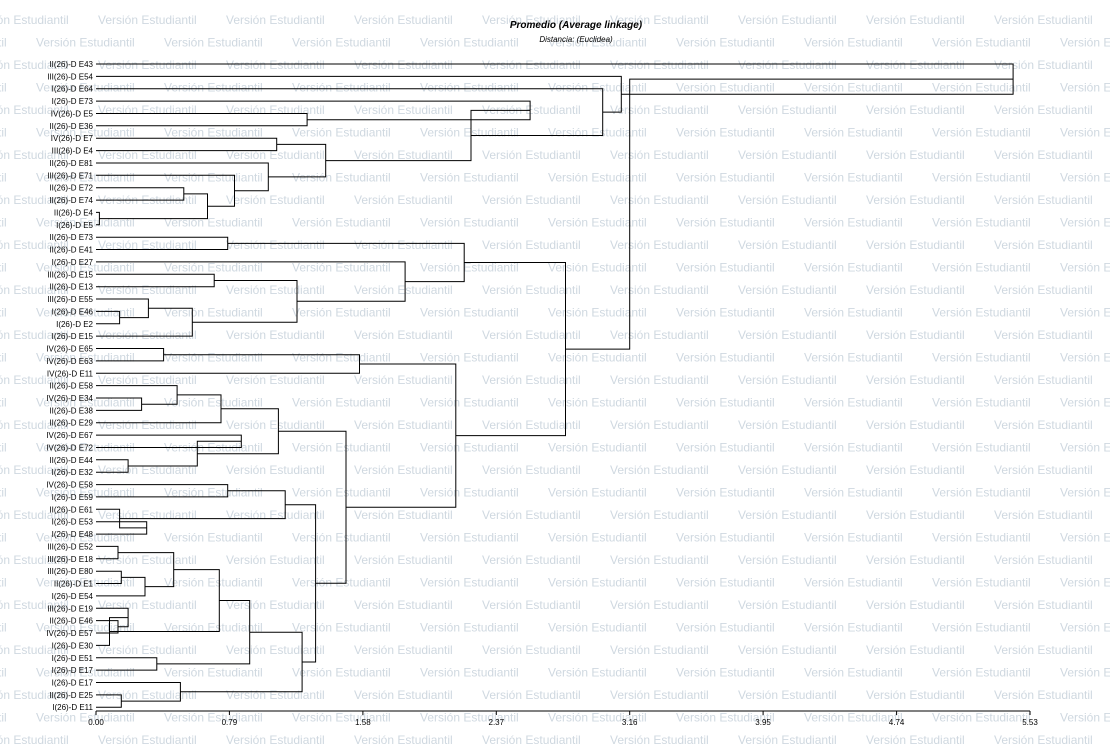  Describe the element at coordinates (1030, 722) in the screenshot. I see `x-tick-label: 5.53` at that location.